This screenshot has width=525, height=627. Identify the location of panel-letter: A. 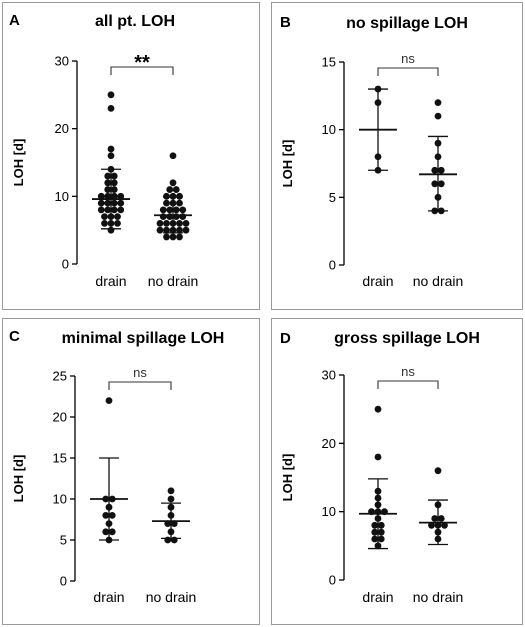
(14, 20).